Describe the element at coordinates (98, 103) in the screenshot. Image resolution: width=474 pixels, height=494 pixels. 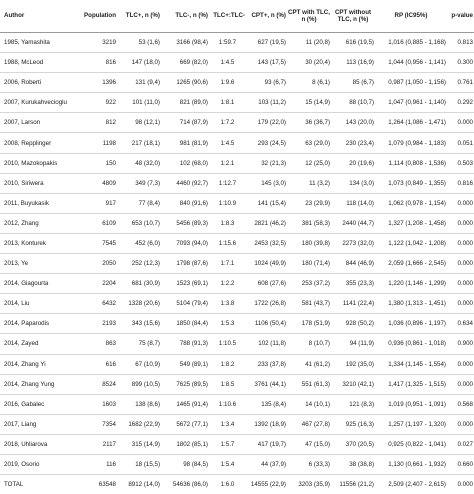
I see `cell-population: 922` at that location.